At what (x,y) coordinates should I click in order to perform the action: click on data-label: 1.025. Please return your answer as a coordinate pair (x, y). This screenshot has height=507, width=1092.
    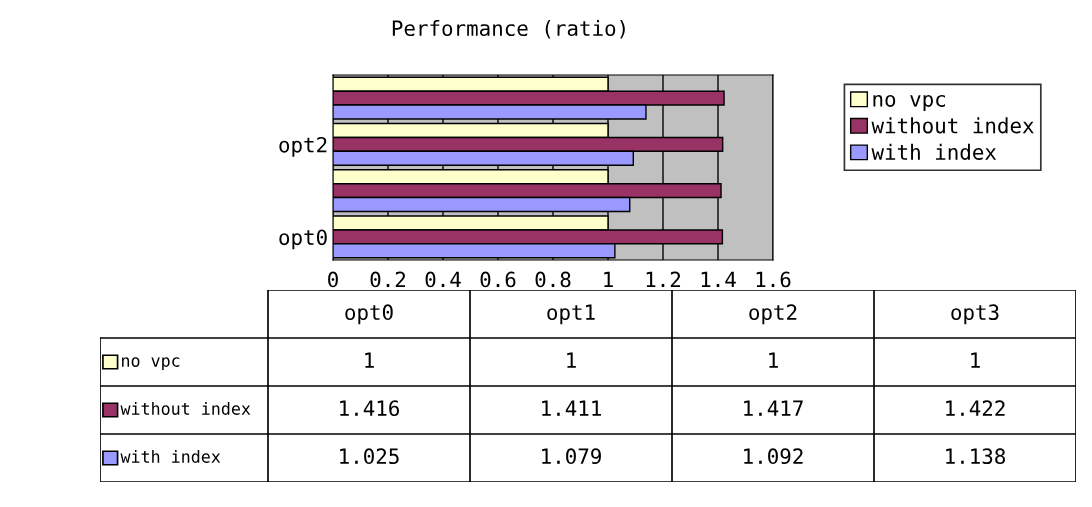
    Looking at the image, I should click on (369, 456).